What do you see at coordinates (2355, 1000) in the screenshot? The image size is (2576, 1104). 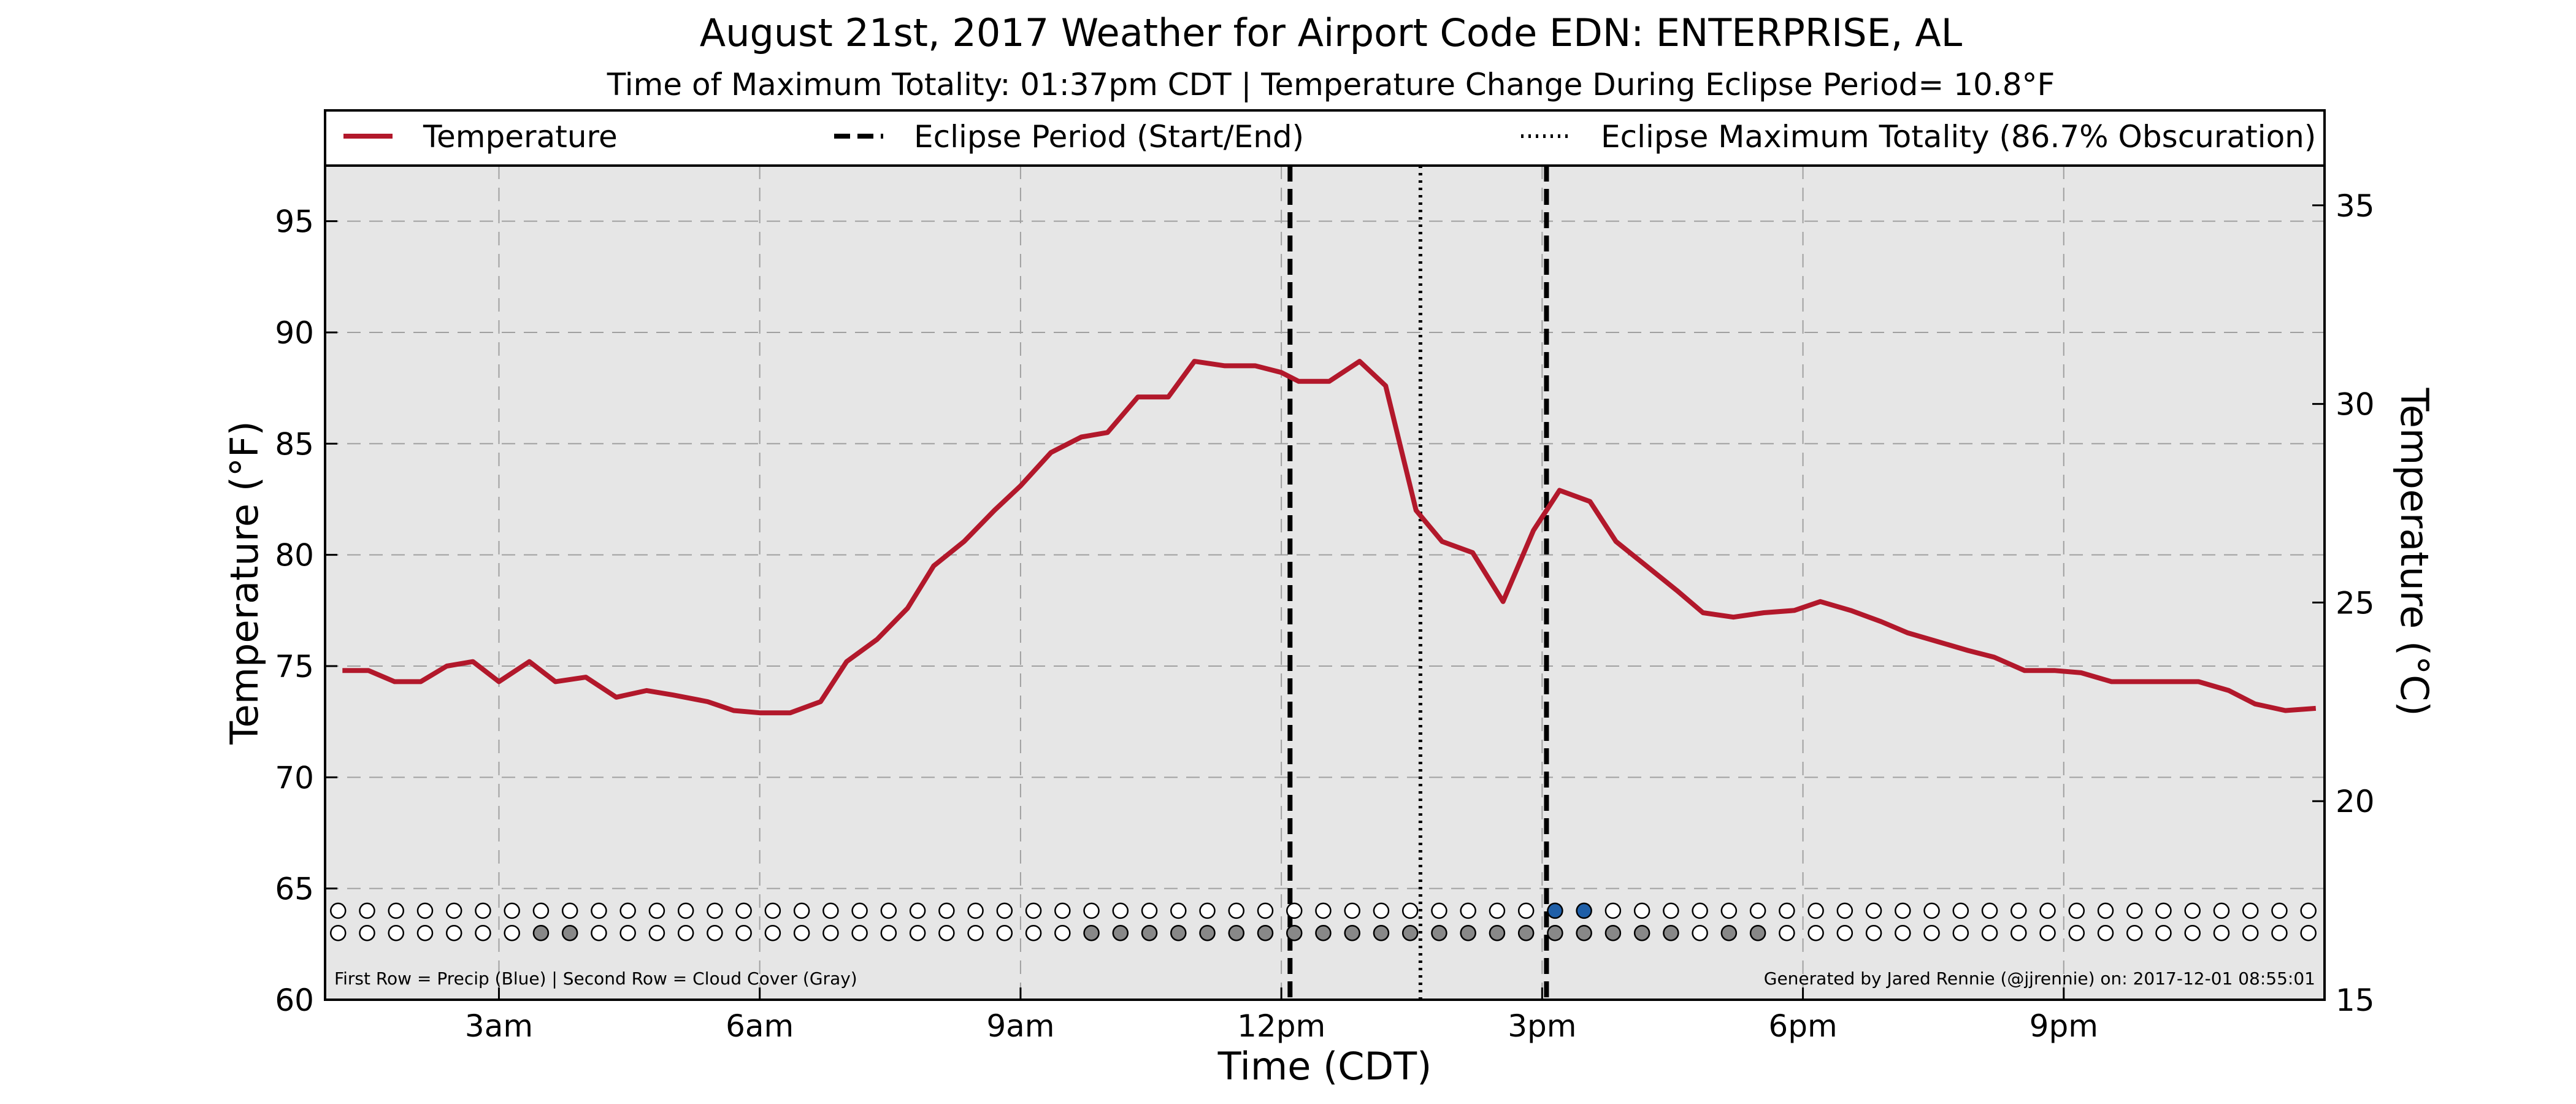 I see `y-right-tick-label: 15` at bounding box center [2355, 1000].